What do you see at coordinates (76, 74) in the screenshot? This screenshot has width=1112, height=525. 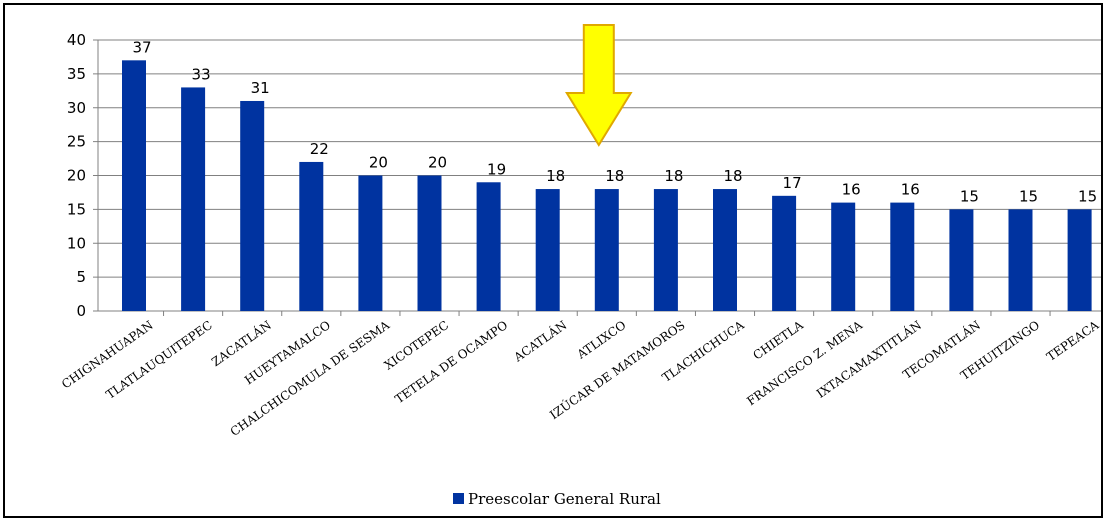 I see `y-tick-label: 35` at bounding box center [76, 74].